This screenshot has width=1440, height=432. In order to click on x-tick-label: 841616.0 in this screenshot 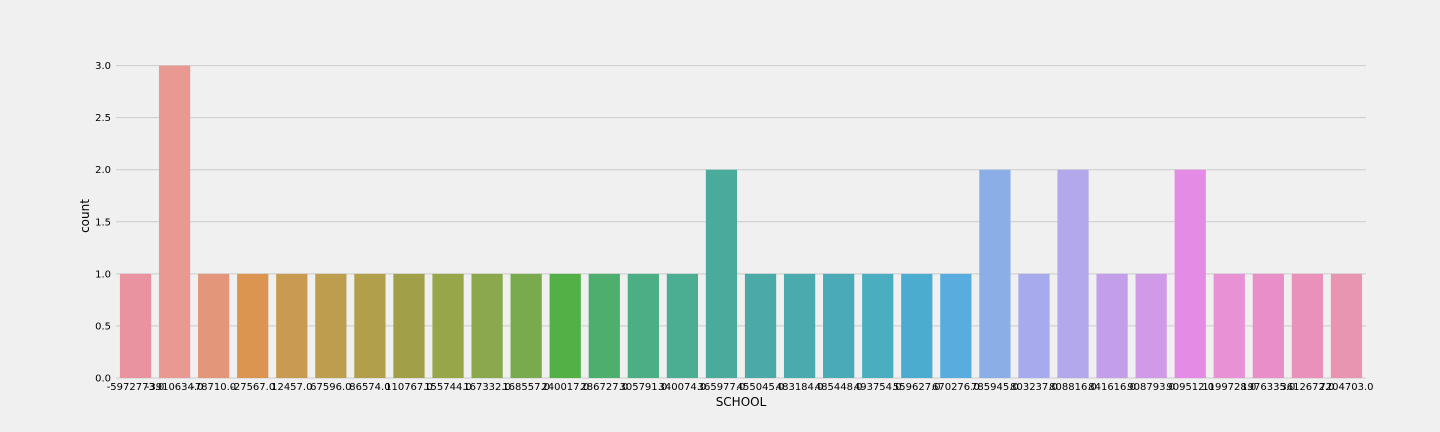, I will do `click(1112, 387)`.